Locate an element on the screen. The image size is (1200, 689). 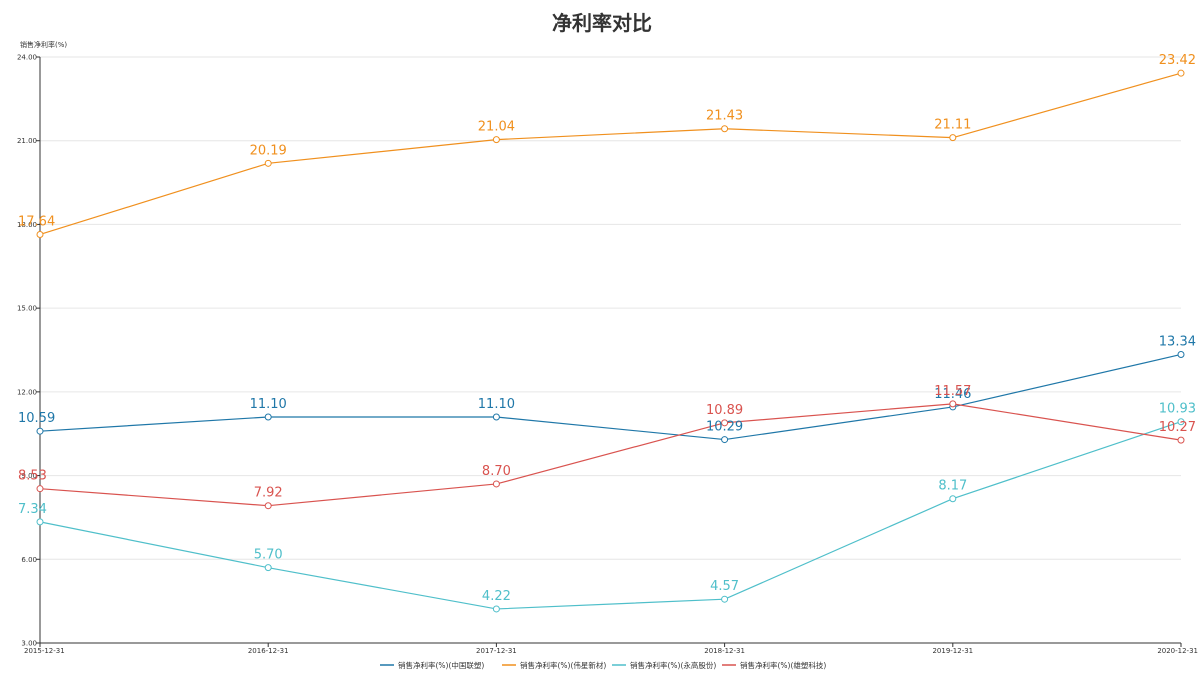
x-tick-label: 2020-12-31 is located at coordinates (1177, 651).